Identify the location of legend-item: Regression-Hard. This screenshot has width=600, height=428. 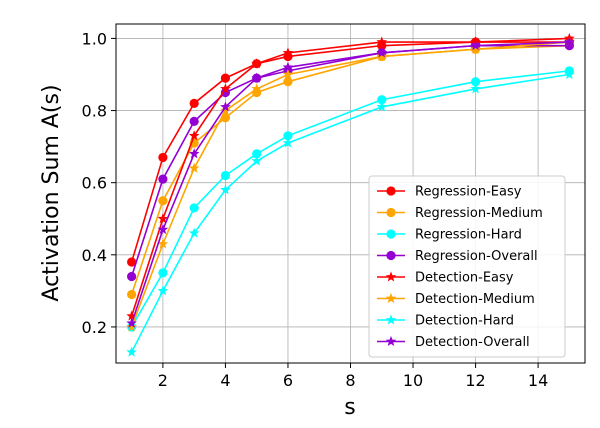
(449, 235).